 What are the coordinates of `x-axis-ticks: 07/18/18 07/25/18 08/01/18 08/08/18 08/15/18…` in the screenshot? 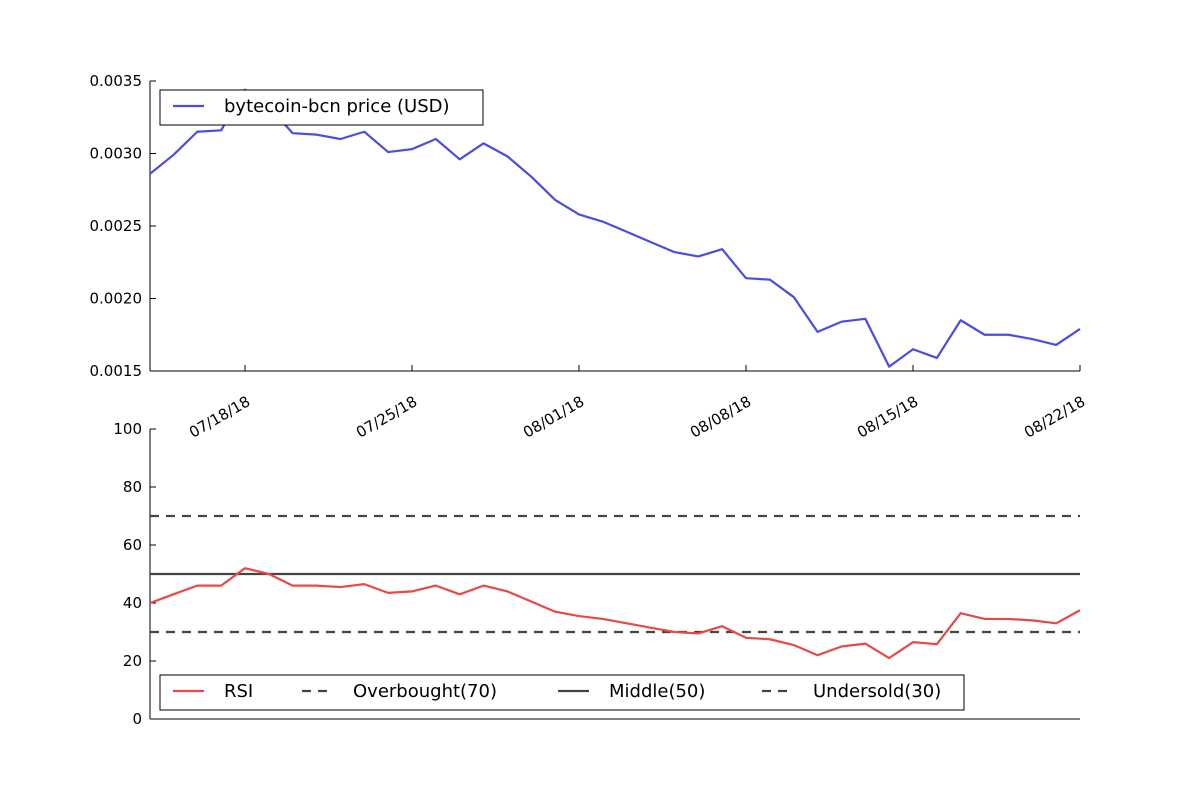 It's located at (637, 403).